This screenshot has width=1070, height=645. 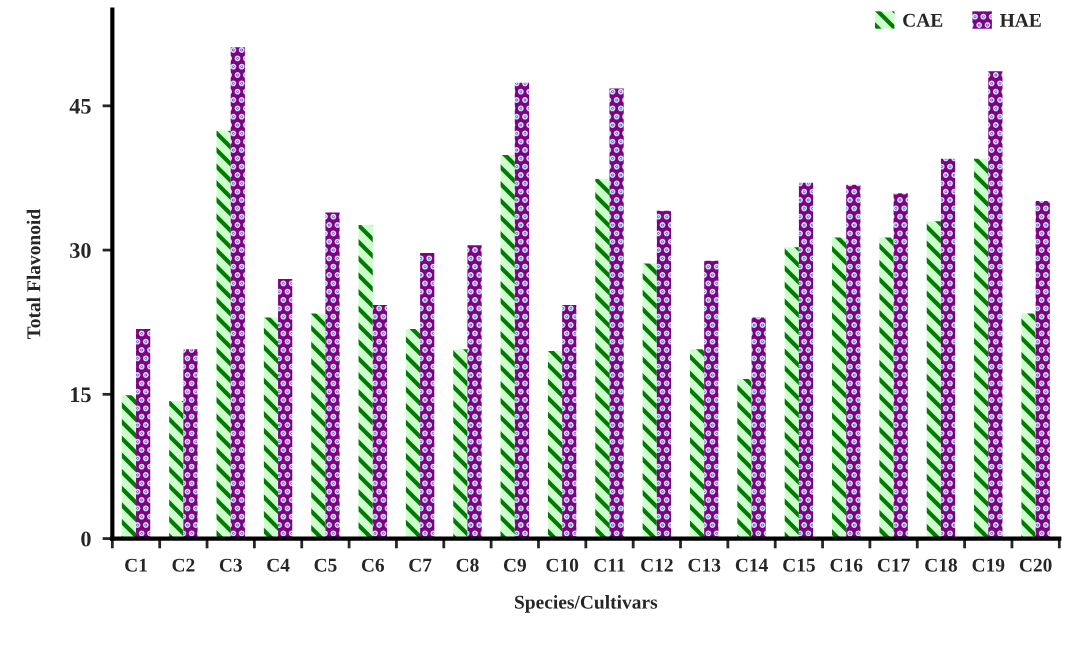 I want to click on x-tick-label: C14, so click(x=751, y=565).